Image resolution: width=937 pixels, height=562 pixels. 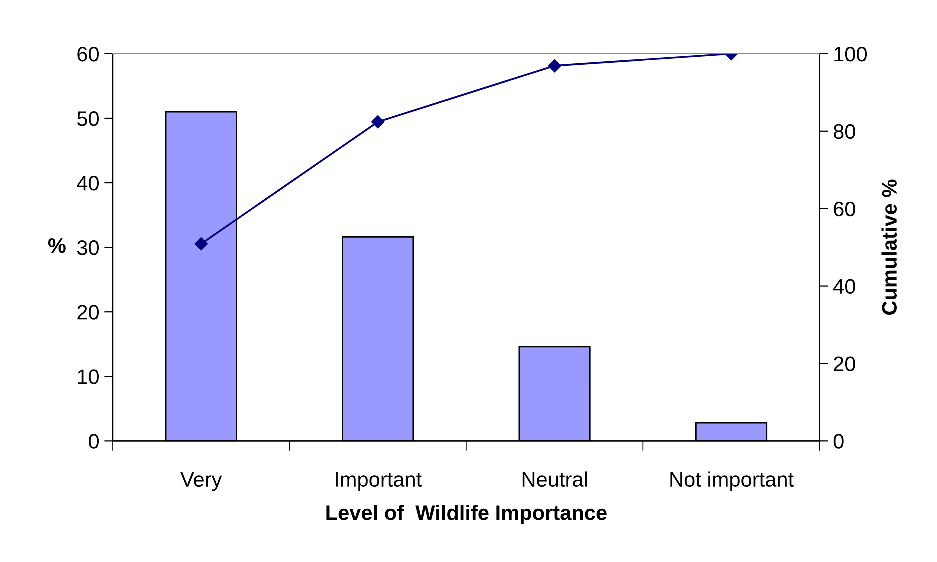 I want to click on y2-tick-label: 100, so click(x=851, y=54).